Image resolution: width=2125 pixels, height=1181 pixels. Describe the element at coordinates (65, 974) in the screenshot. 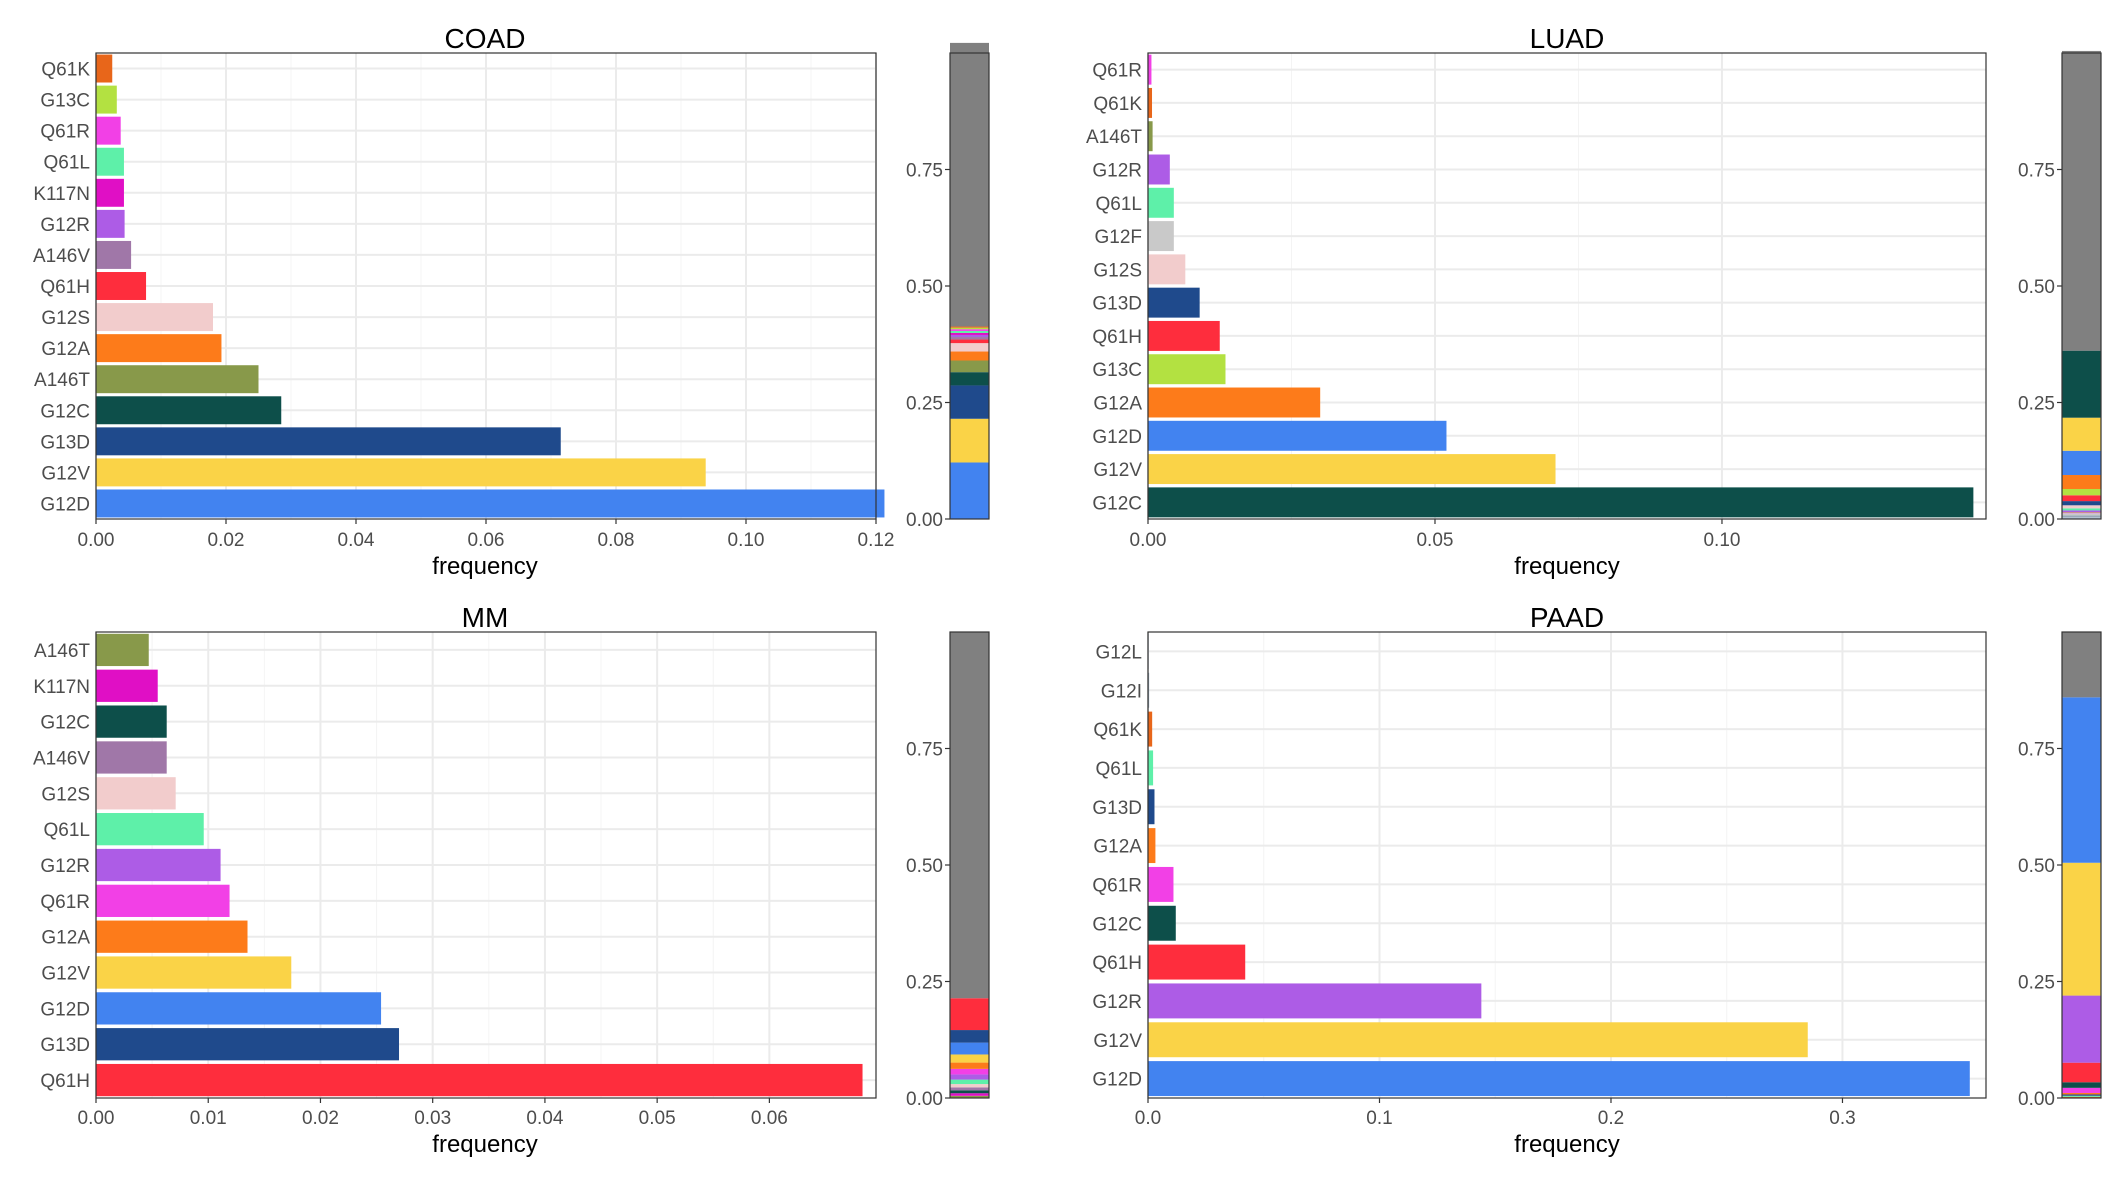

I see `category-label: G12V` at that location.